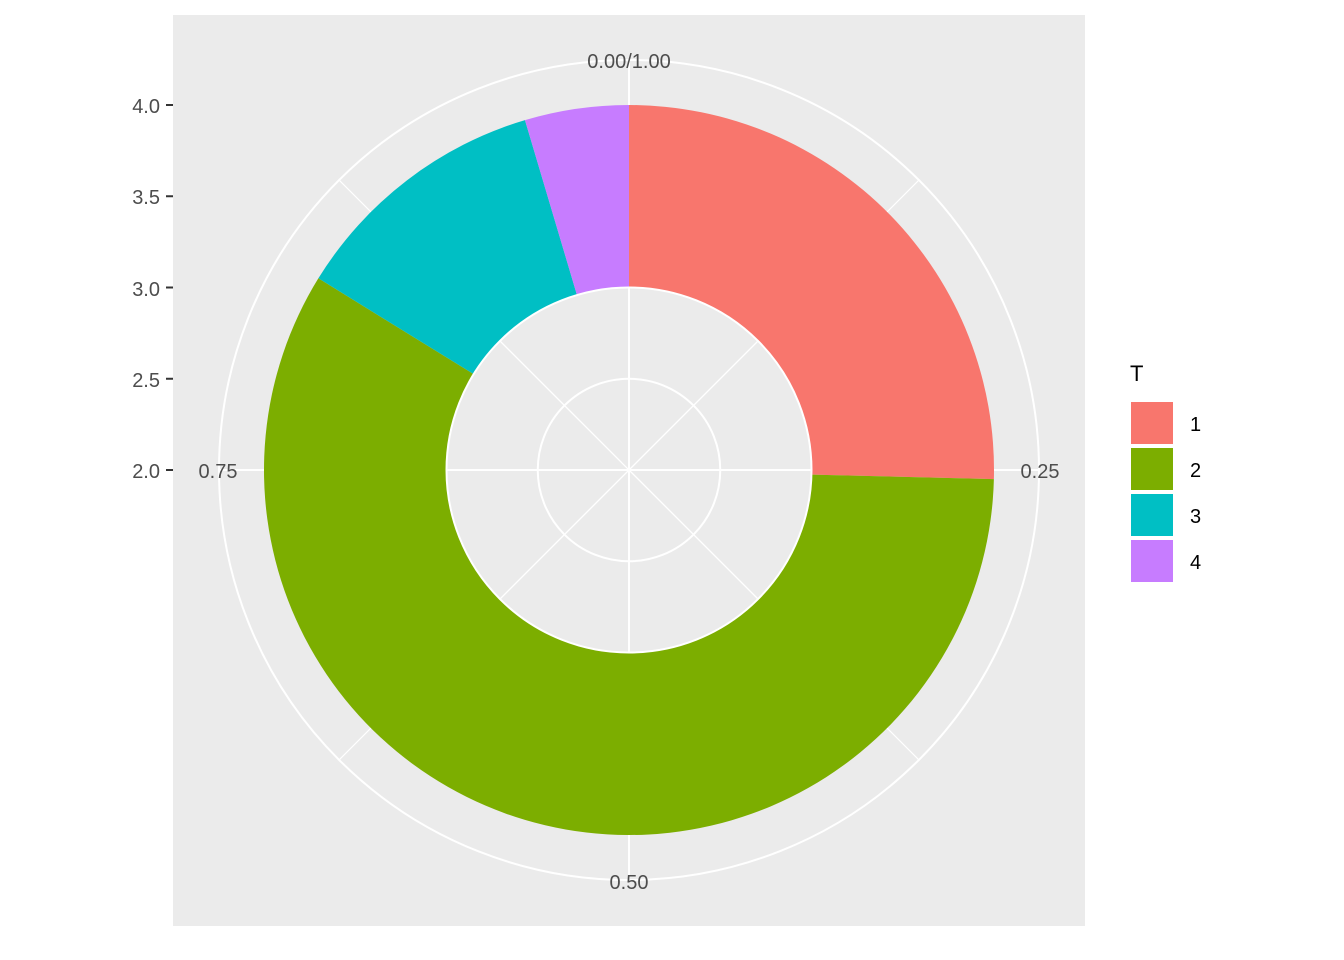  Describe the element at coordinates (146, 381) in the screenshot. I see `r-tick-label: 2.5` at that location.